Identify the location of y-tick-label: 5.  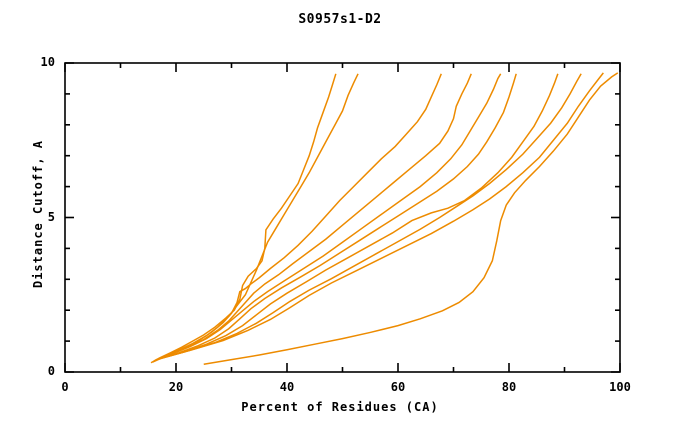
(51, 216).